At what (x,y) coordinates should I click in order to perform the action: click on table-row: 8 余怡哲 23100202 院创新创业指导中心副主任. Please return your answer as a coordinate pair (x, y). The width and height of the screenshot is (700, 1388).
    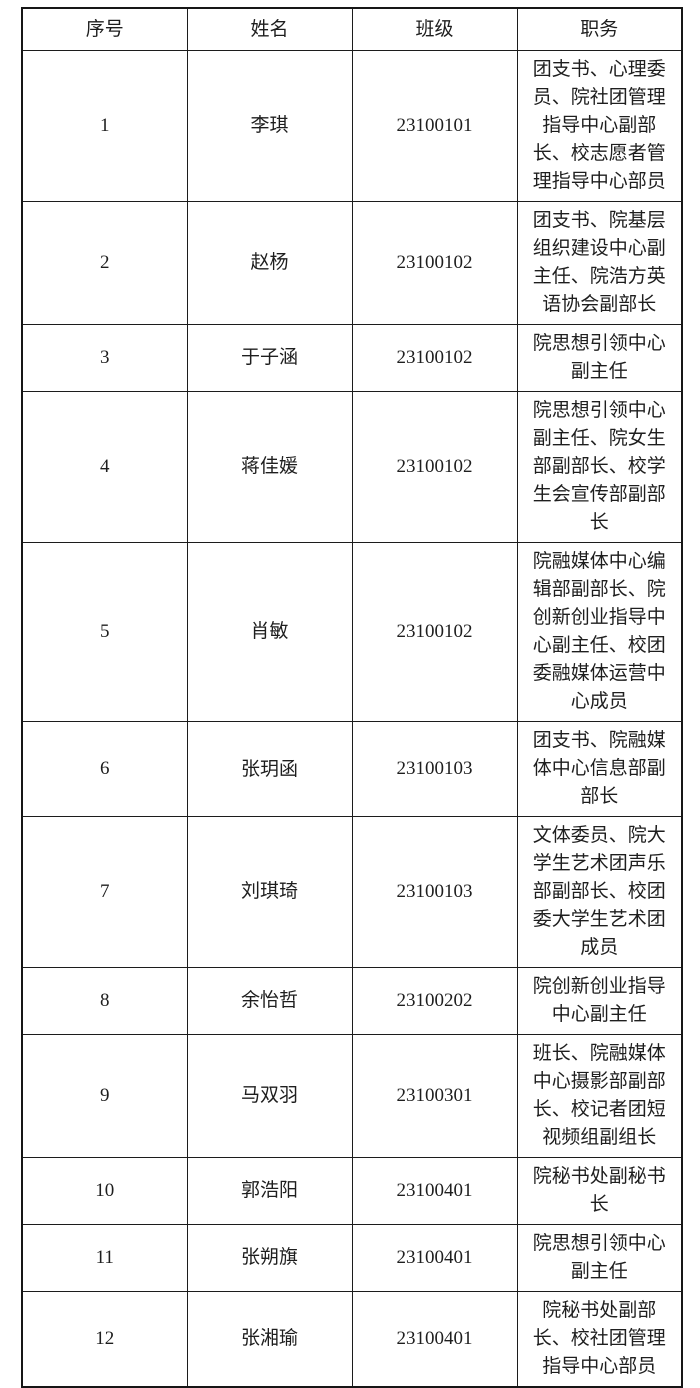
    Looking at the image, I should click on (352, 1001).